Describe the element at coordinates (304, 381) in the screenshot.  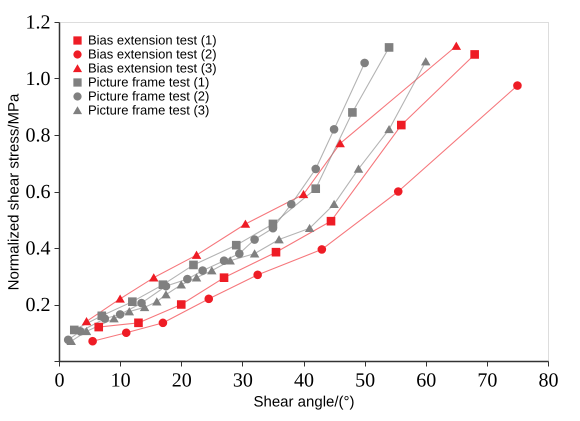
I see `x-tick-label: 40` at that location.